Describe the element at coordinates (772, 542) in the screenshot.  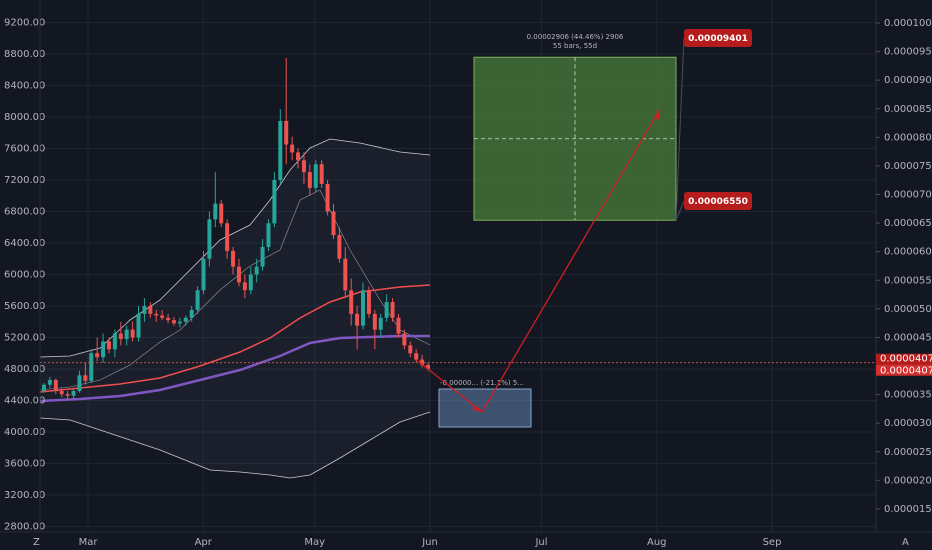
I see `x-tick-label: Sep` at that location.